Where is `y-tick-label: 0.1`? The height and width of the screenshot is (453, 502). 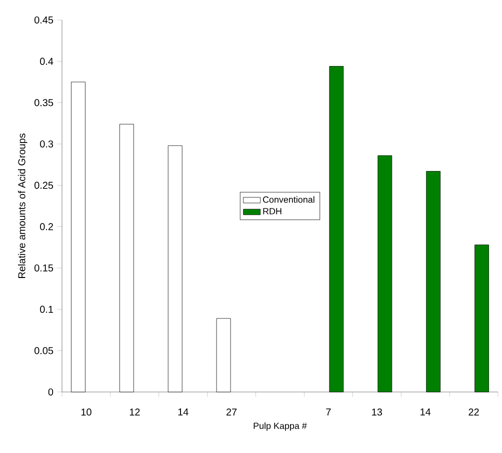 y-tick-label: 0.1 is located at coordinates (47, 309).